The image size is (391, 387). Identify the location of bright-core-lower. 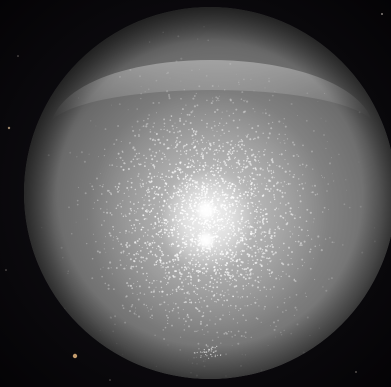
(206, 240).